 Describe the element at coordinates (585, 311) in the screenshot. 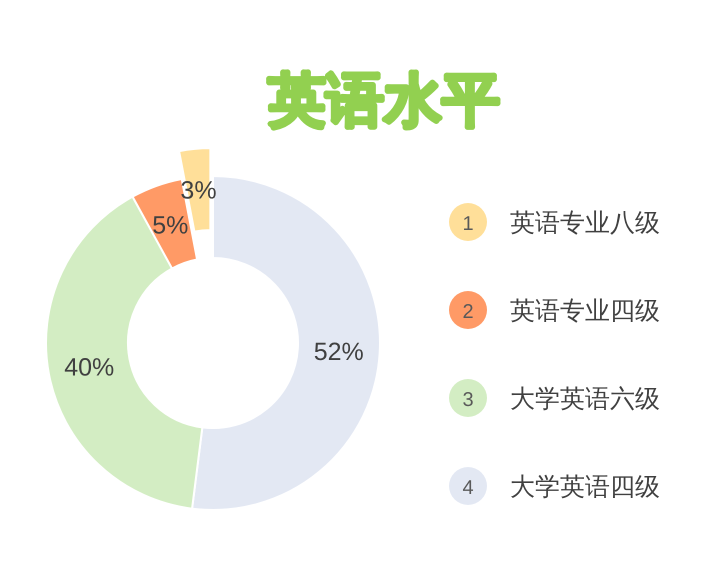

I see `legend-label: 英语专业四级` at that location.